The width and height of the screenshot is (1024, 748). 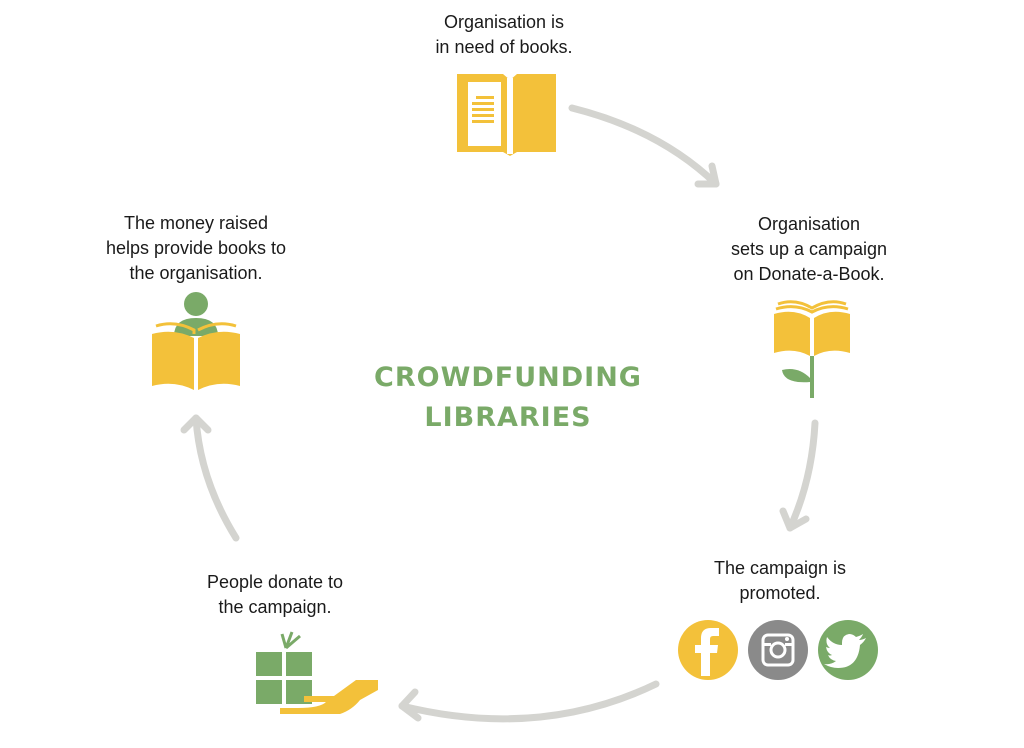 I want to click on arrow-step4-to-step5, so click(x=216, y=478).